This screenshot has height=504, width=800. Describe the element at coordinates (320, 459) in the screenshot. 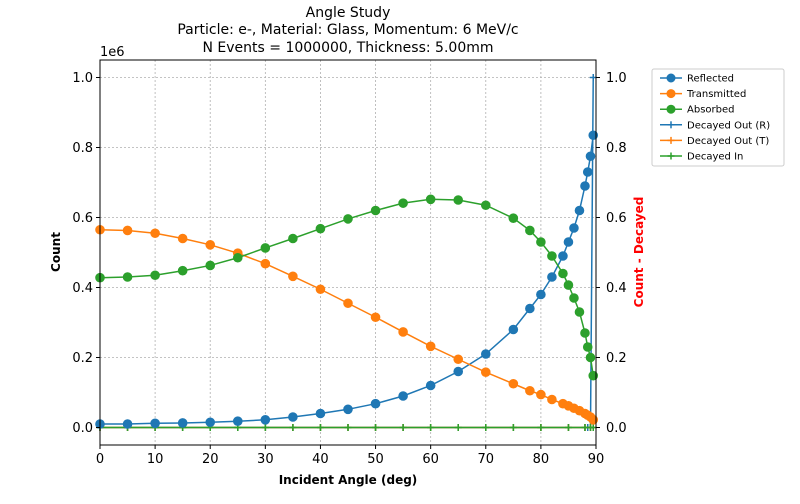

I see `x-tick-label: 40` at that location.